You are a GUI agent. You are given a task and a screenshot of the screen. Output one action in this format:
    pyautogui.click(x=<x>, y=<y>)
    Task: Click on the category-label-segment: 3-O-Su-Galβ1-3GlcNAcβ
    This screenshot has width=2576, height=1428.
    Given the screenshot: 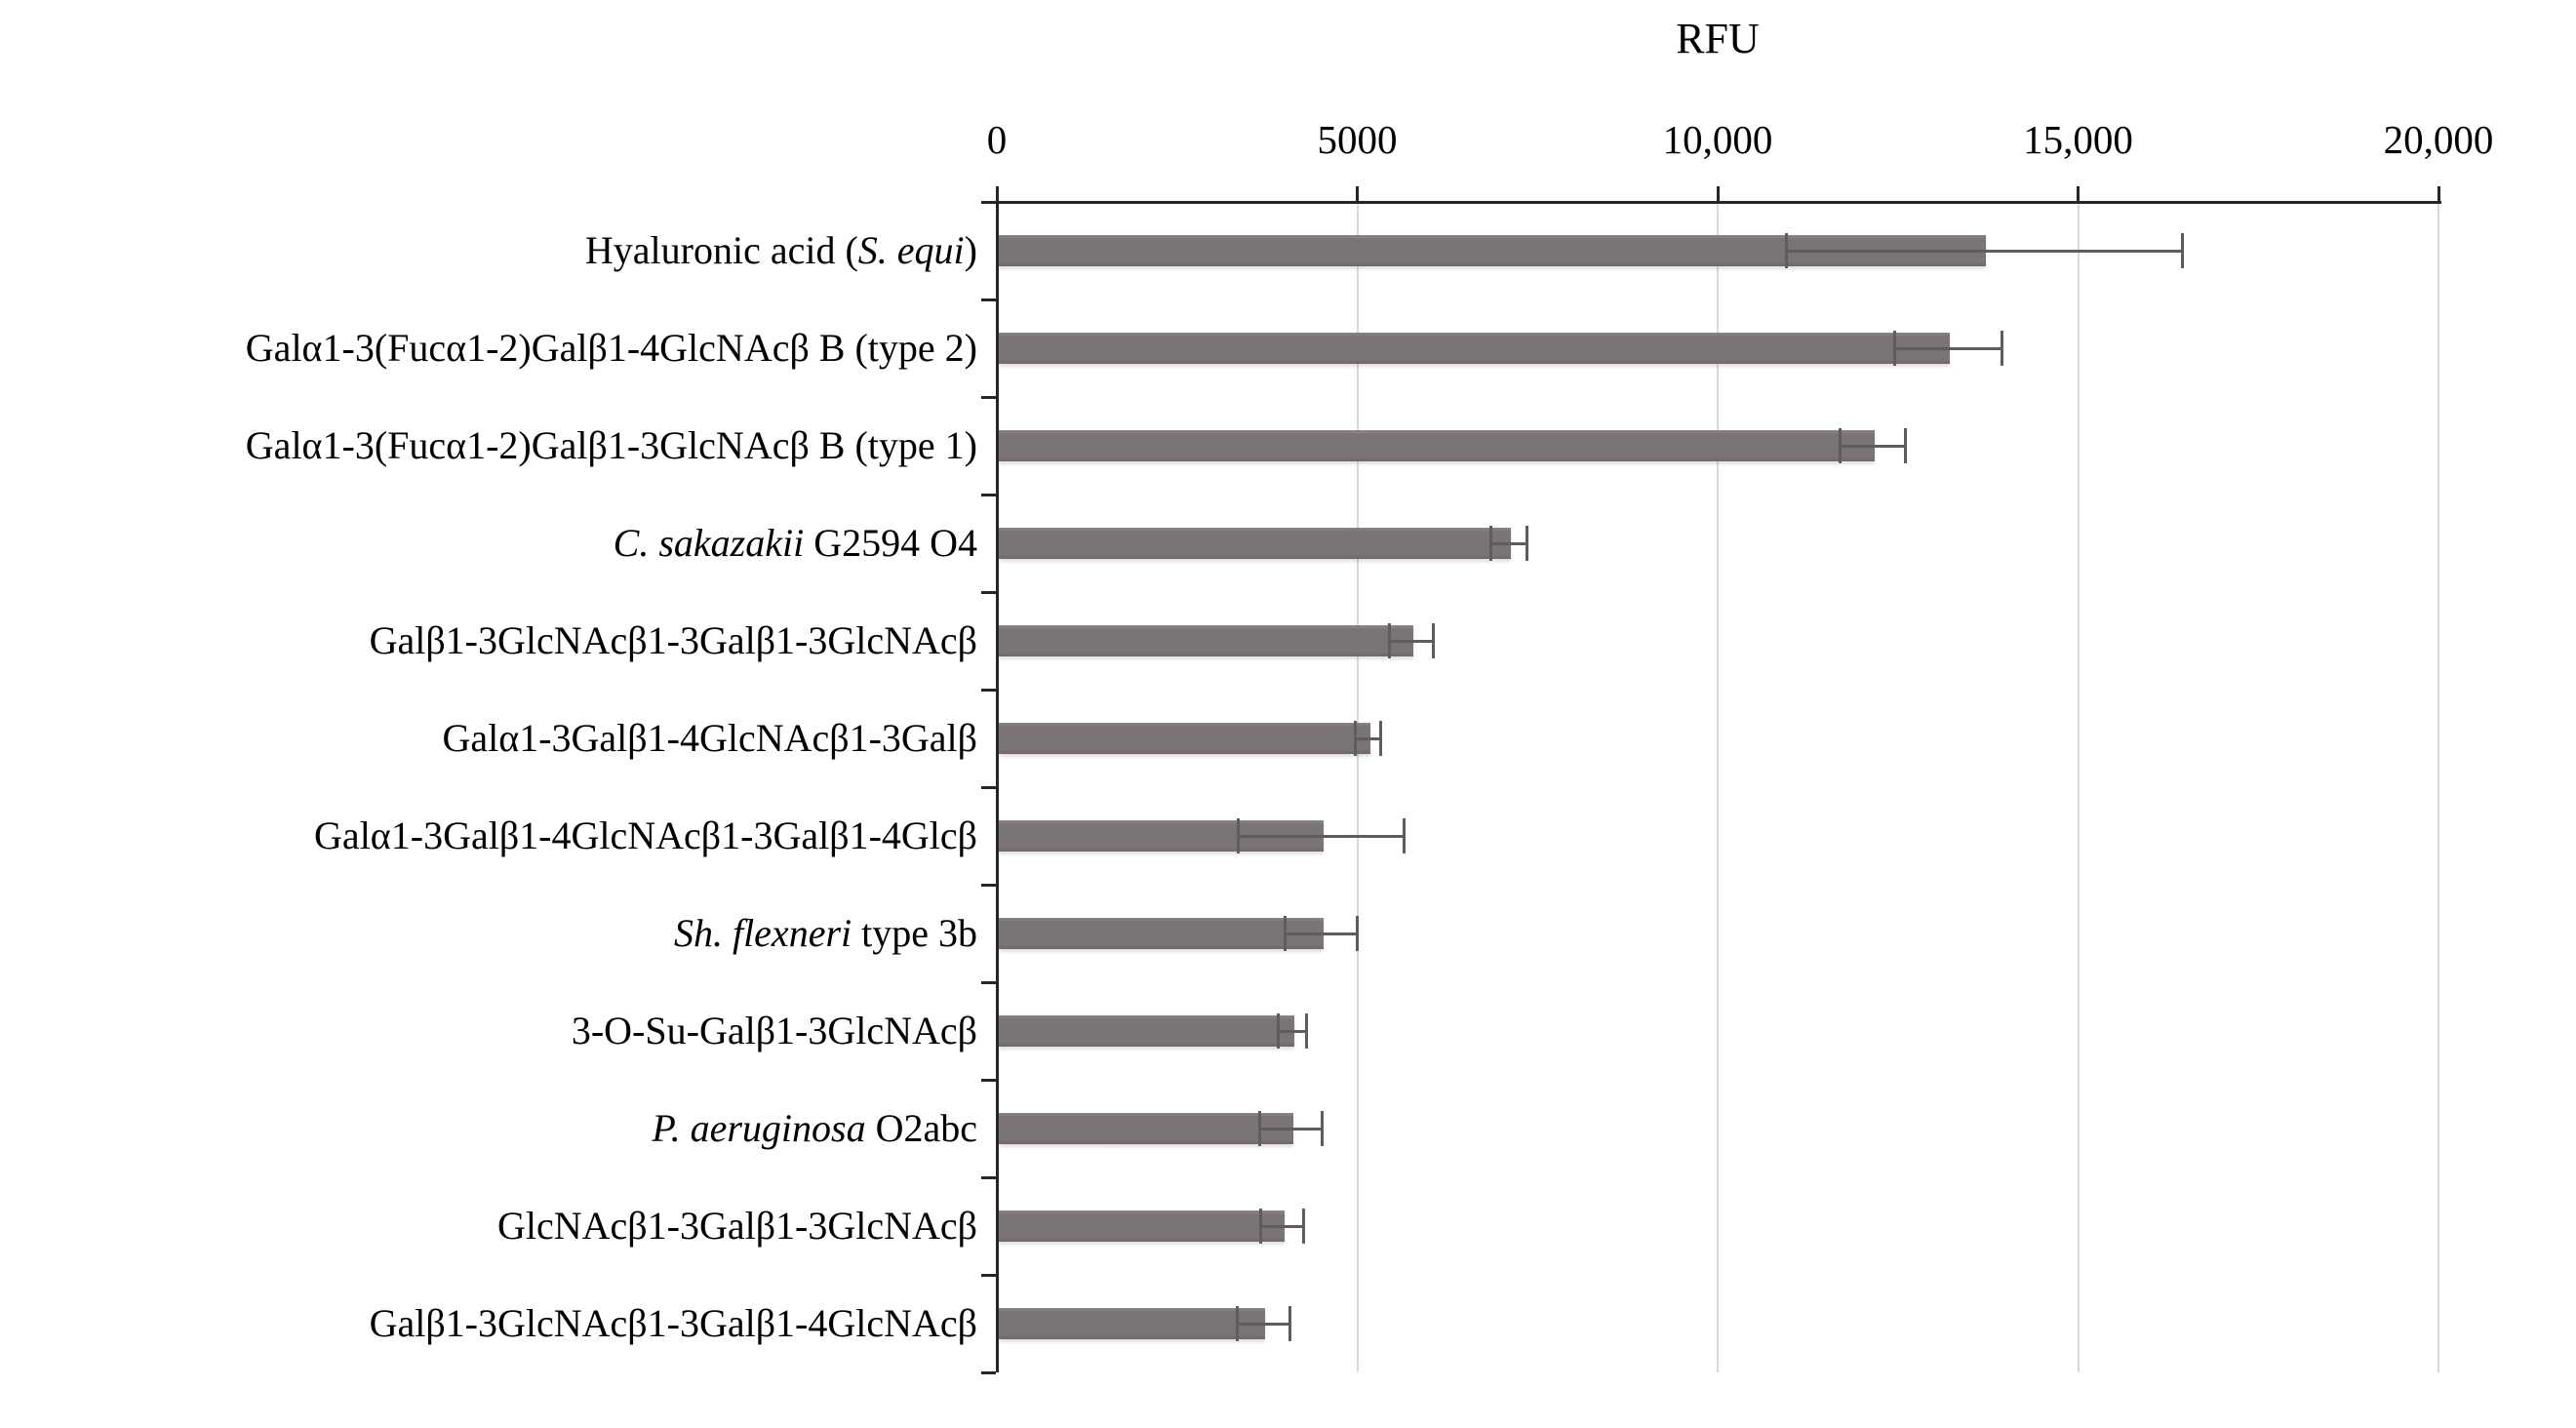 What is the action you would take?
    pyautogui.click(x=774, y=1030)
    